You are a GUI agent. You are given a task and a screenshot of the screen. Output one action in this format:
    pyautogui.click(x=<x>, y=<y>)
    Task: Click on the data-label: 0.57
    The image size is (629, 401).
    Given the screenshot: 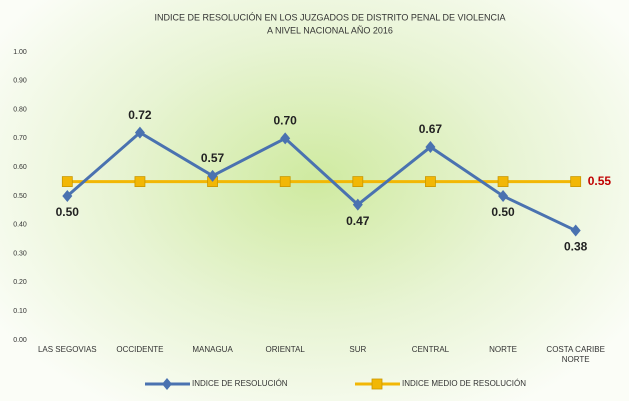 What is the action you would take?
    pyautogui.click(x=213, y=158)
    